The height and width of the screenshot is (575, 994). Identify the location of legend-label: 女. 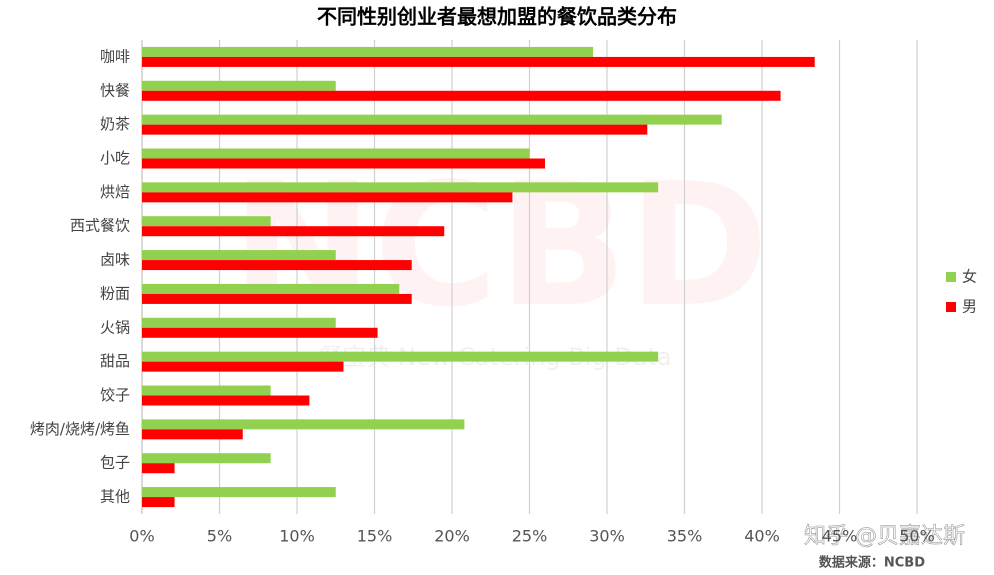
(969, 277).